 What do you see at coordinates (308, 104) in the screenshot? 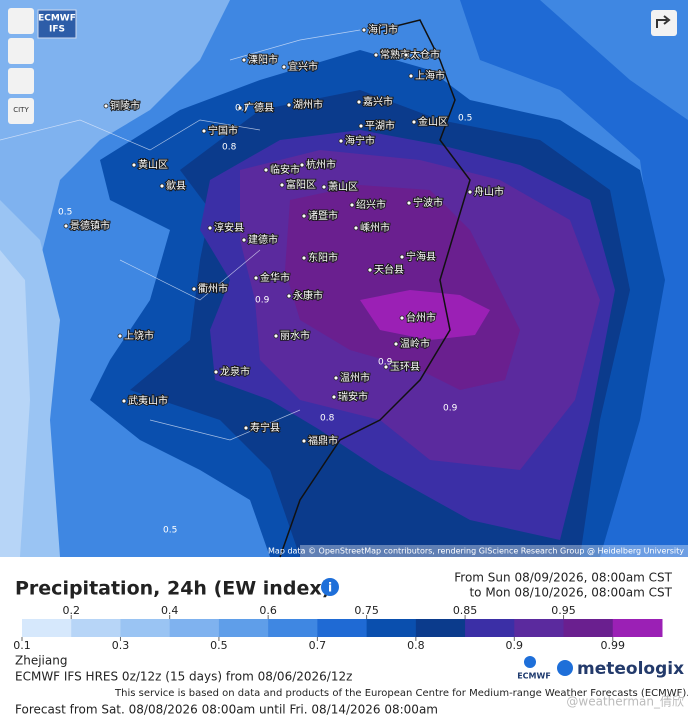
I see `city-label: 湖州市` at bounding box center [308, 104].